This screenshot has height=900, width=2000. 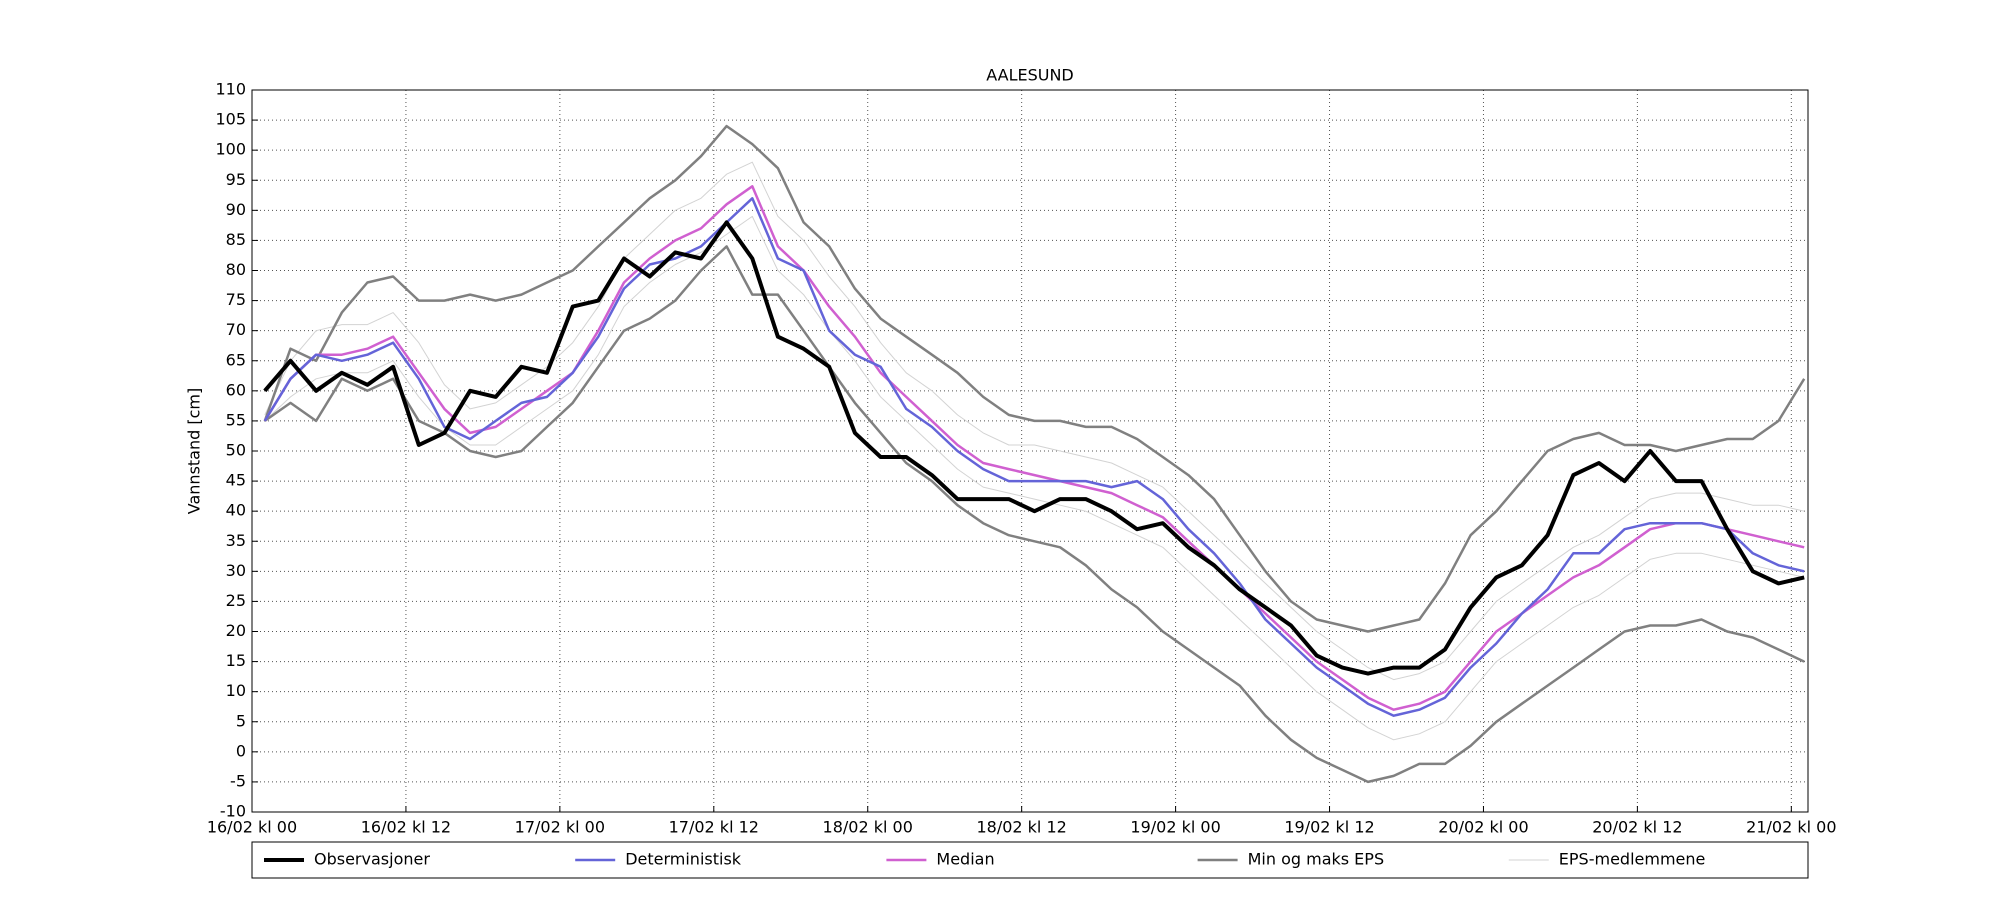 I want to click on y-tick-label: 105, so click(x=230, y=119).